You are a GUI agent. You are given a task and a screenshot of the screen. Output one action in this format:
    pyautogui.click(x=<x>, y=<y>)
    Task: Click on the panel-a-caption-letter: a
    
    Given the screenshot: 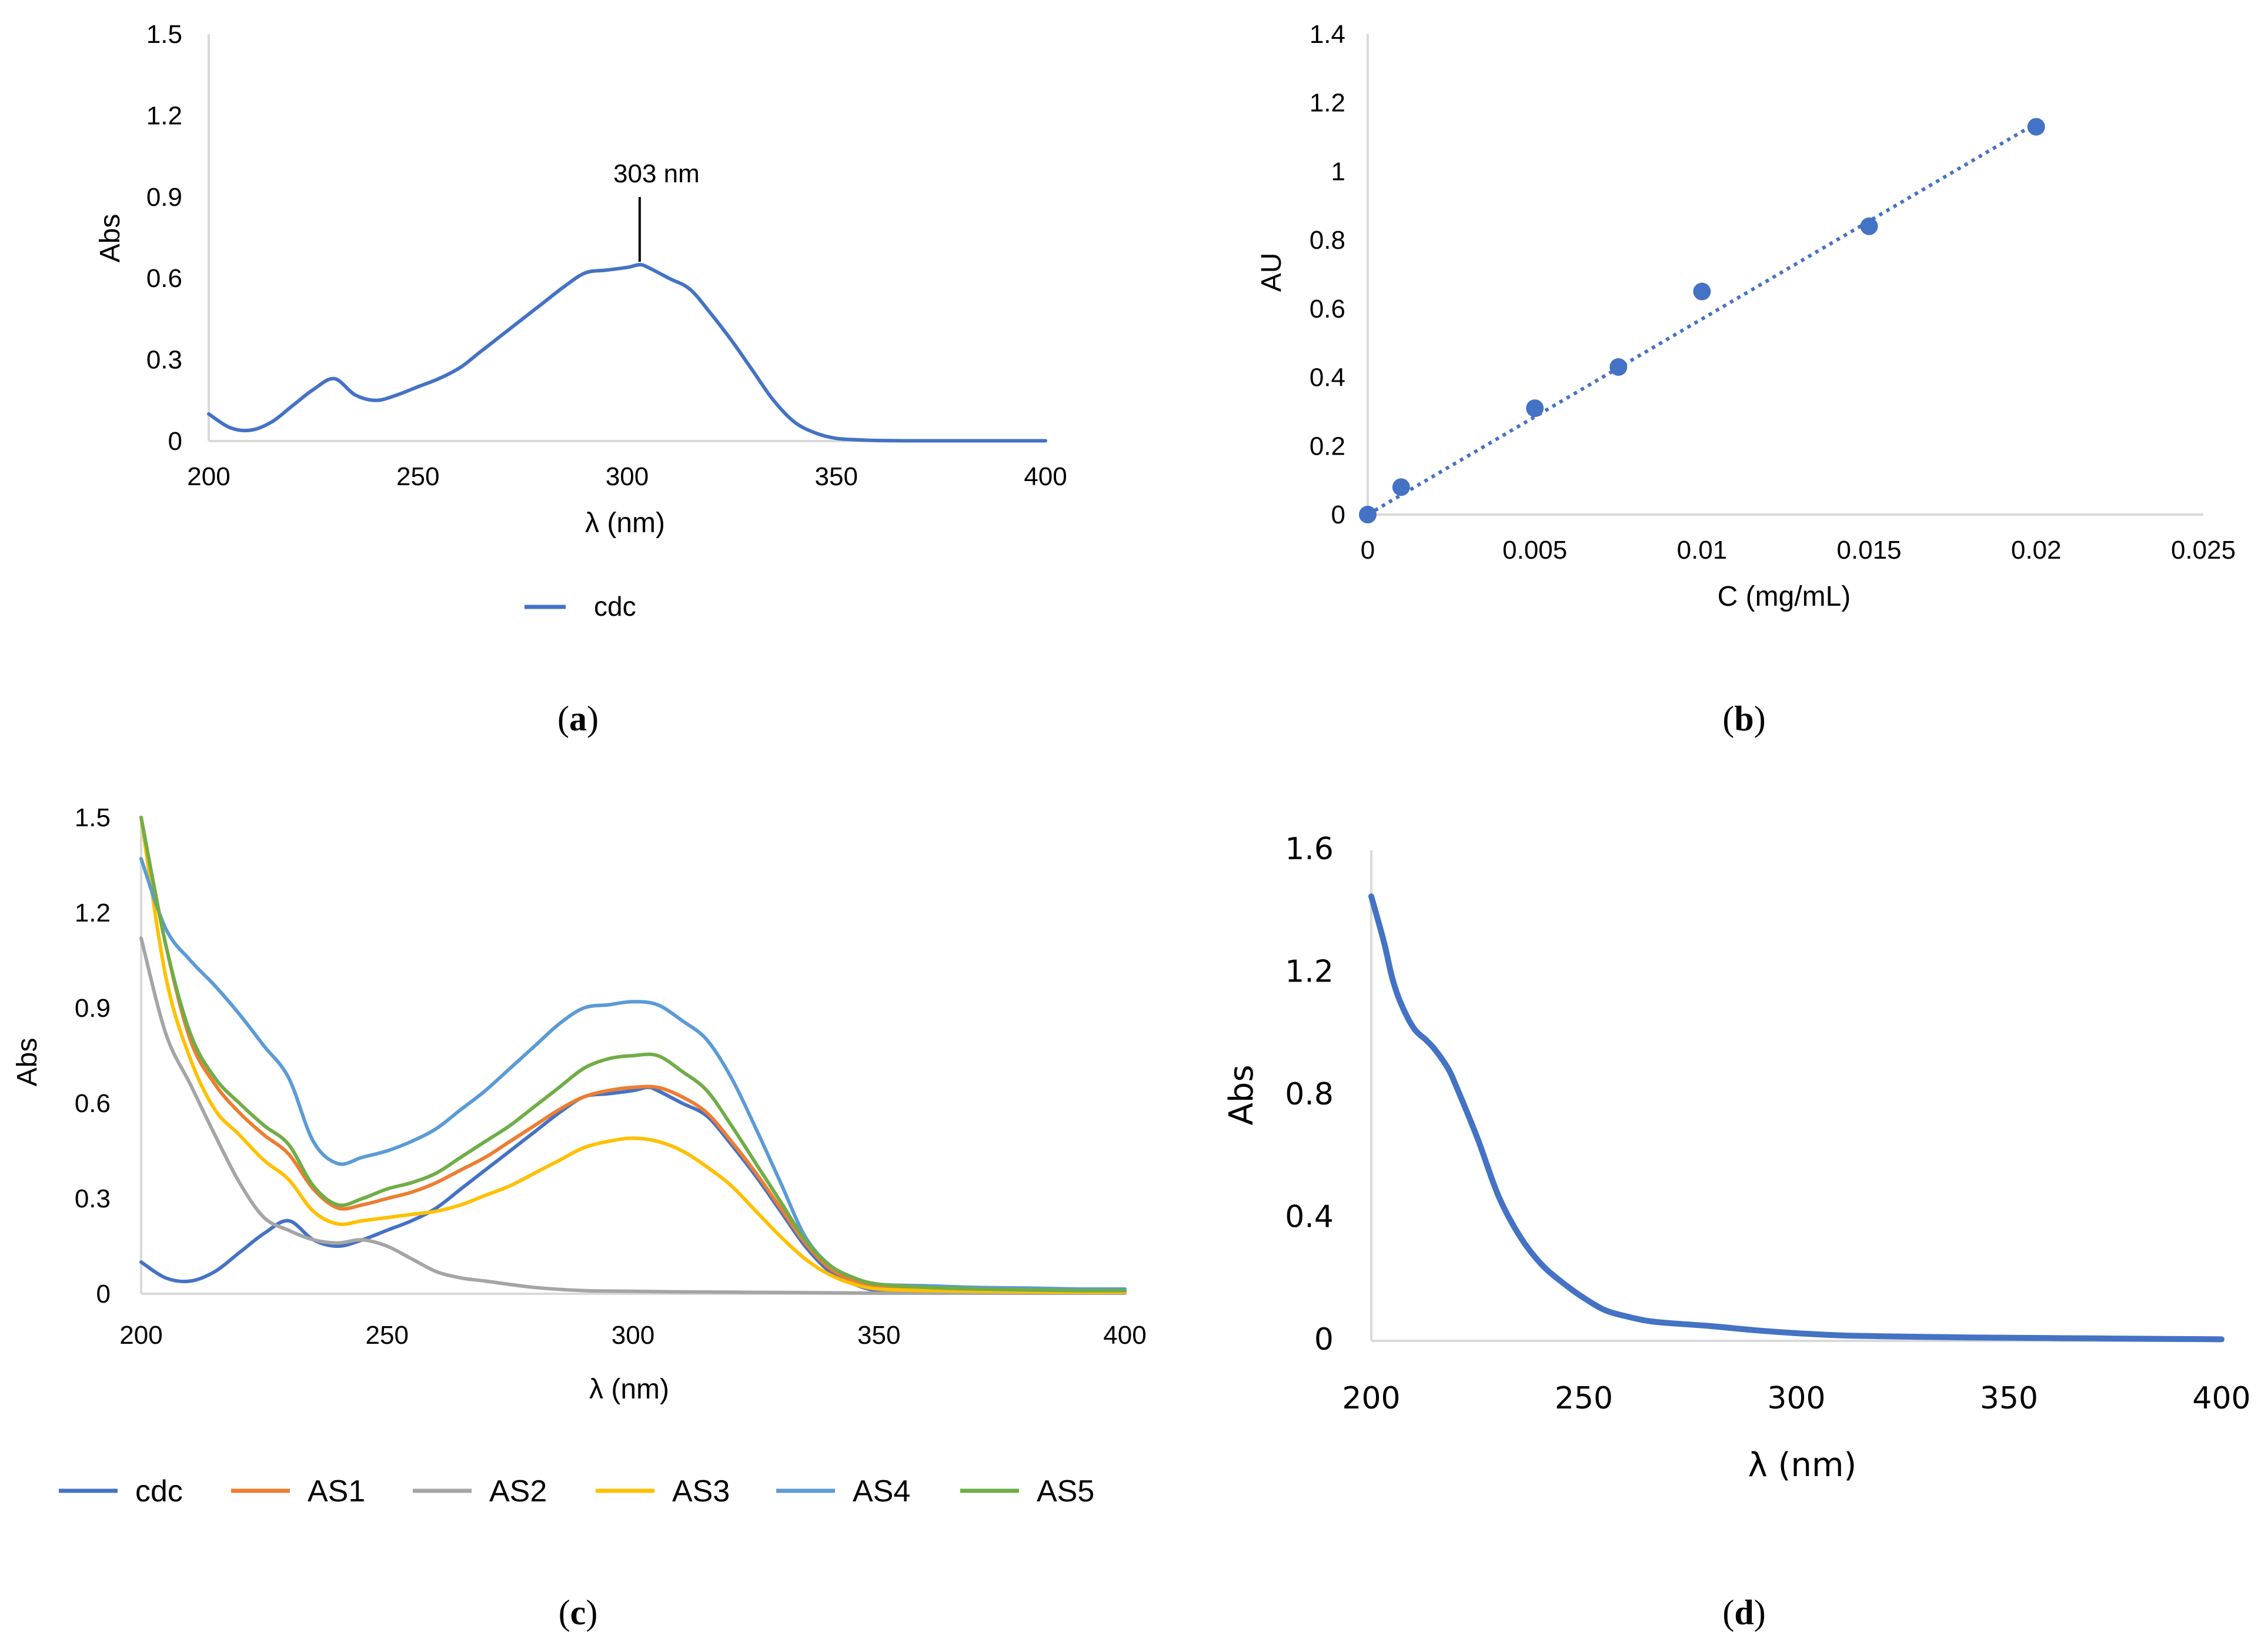 What is the action you would take?
    pyautogui.click(x=578, y=718)
    